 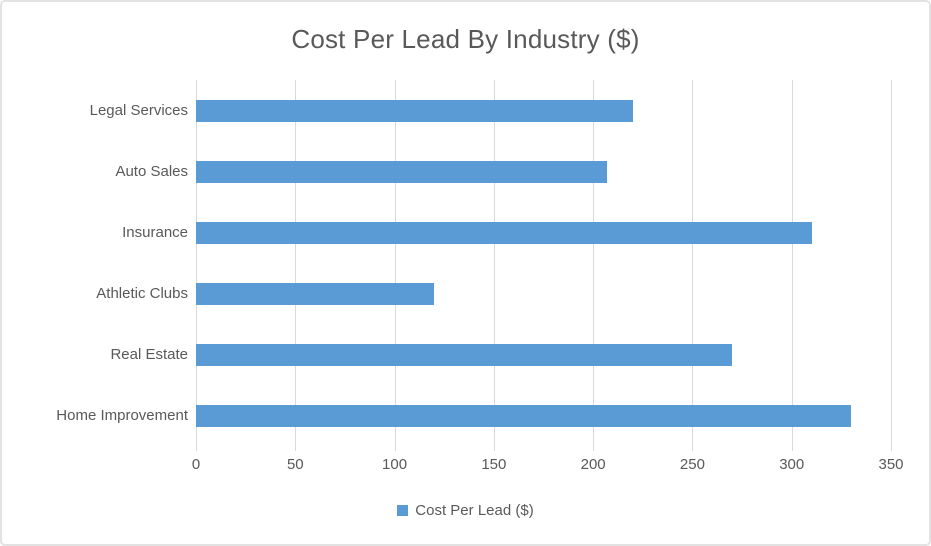 I want to click on x-tick-label: 350, so click(x=891, y=464).